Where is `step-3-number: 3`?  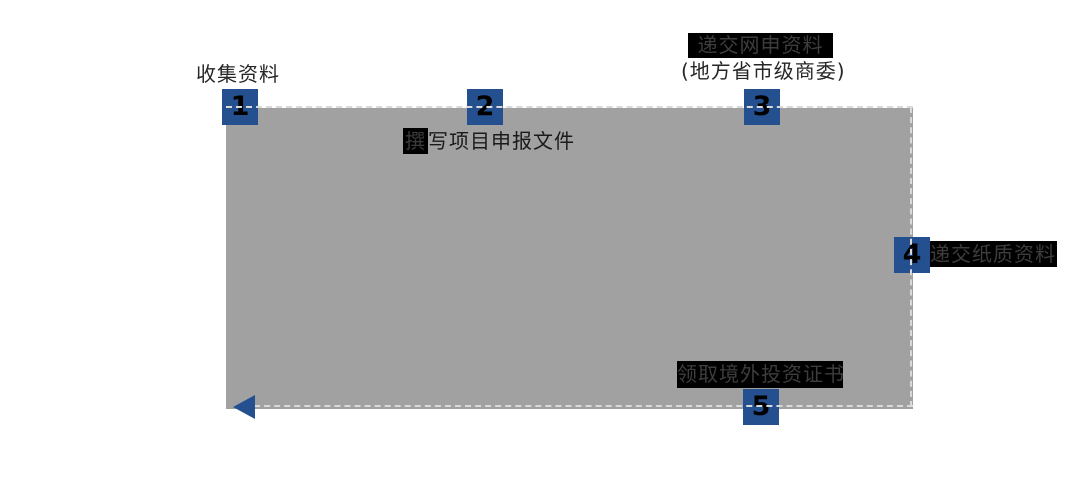
step-3-number: 3 is located at coordinates (762, 106).